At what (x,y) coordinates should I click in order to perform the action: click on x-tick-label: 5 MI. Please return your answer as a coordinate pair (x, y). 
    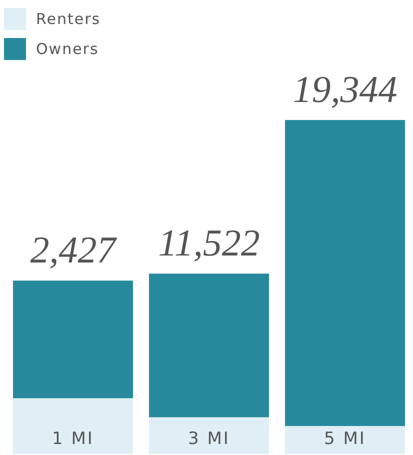
    Looking at the image, I should click on (345, 439).